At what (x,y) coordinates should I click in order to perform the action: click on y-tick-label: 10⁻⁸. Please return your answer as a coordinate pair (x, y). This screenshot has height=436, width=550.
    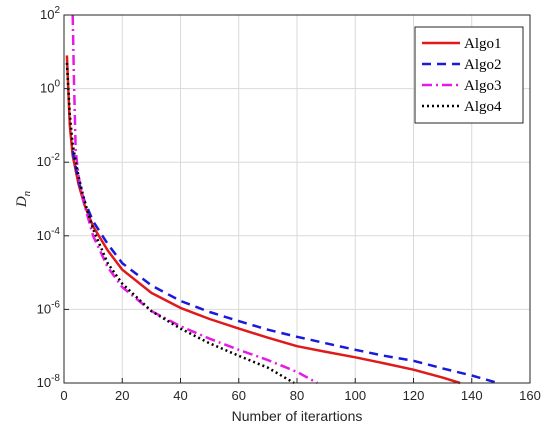
    Looking at the image, I should click on (49, 381).